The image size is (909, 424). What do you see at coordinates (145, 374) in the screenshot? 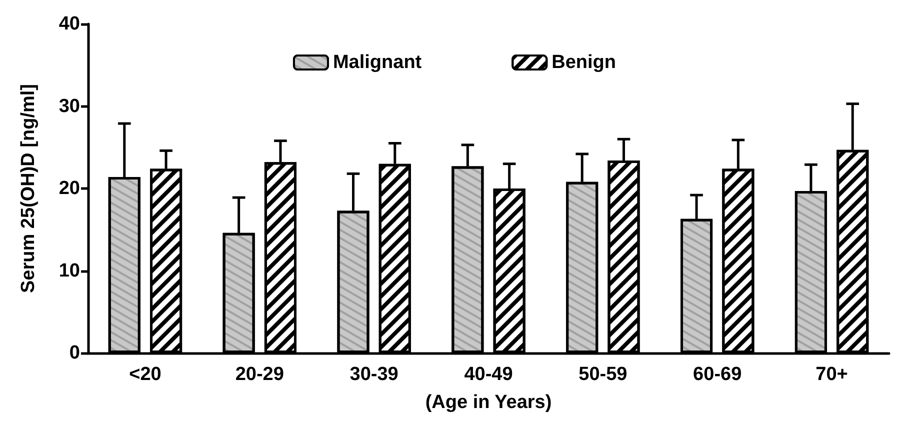
I see `x-tick-label: <20` at bounding box center [145, 374].